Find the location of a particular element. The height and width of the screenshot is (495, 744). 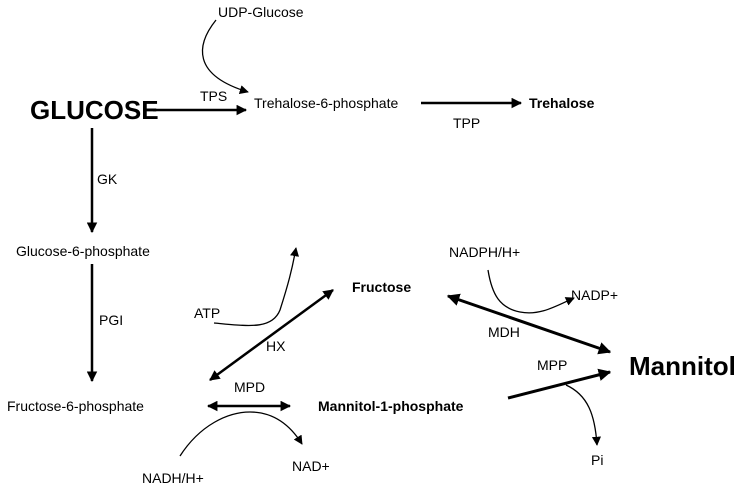

mannitol-label: Mannitol is located at coordinates (682, 366).